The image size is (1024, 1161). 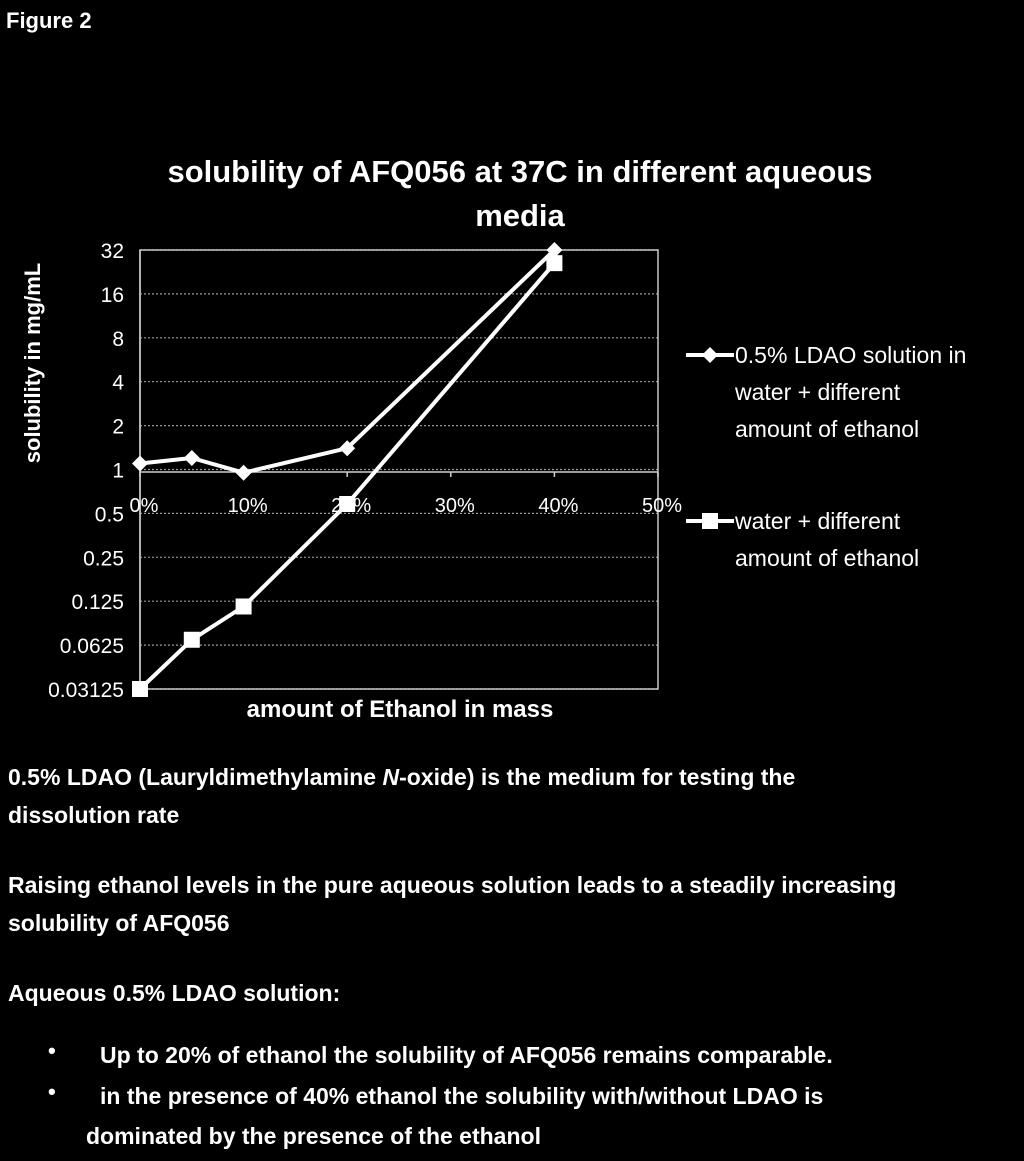 What do you see at coordinates (118, 471) in the screenshot?
I see `y-tick-label-5: 1` at bounding box center [118, 471].